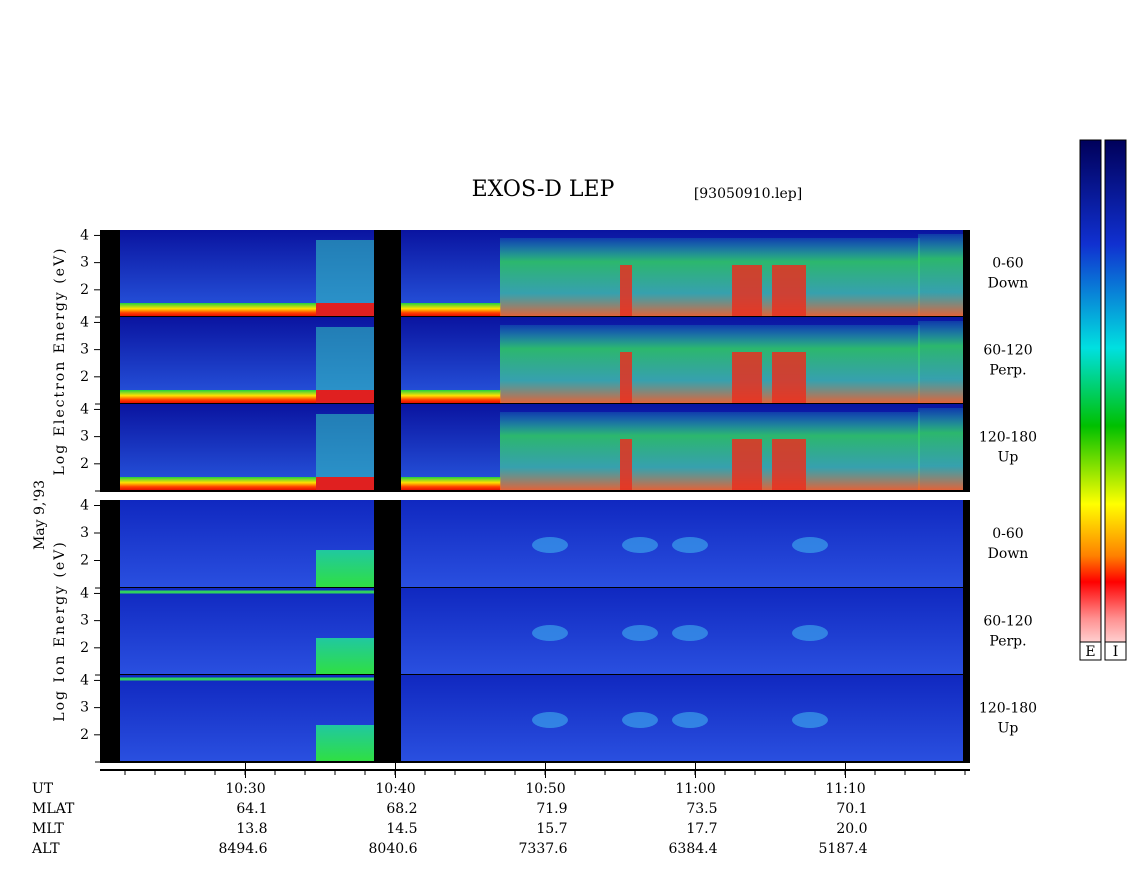 The height and width of the screenshot is (875, 1130). What do you see at coordinates (401, 809) in the screenshot?
I see `ephemeris-value: 68.2` at bounding box center [401, 809].